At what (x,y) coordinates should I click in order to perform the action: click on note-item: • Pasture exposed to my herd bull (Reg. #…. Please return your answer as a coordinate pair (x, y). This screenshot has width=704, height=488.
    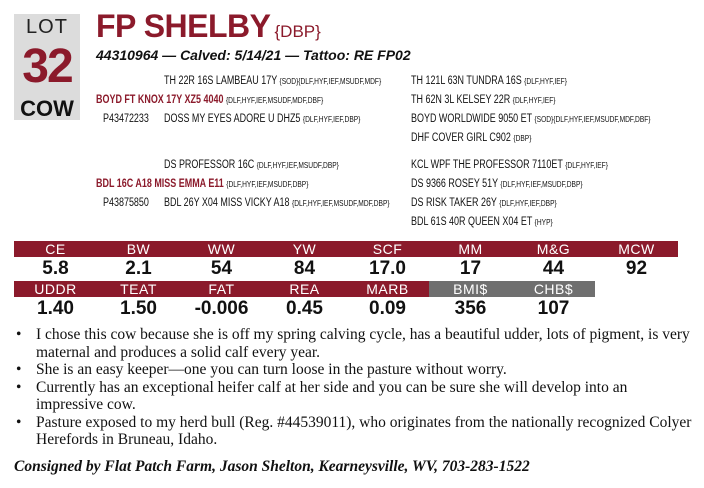
    Looking at the image, I should click on (354, 431).